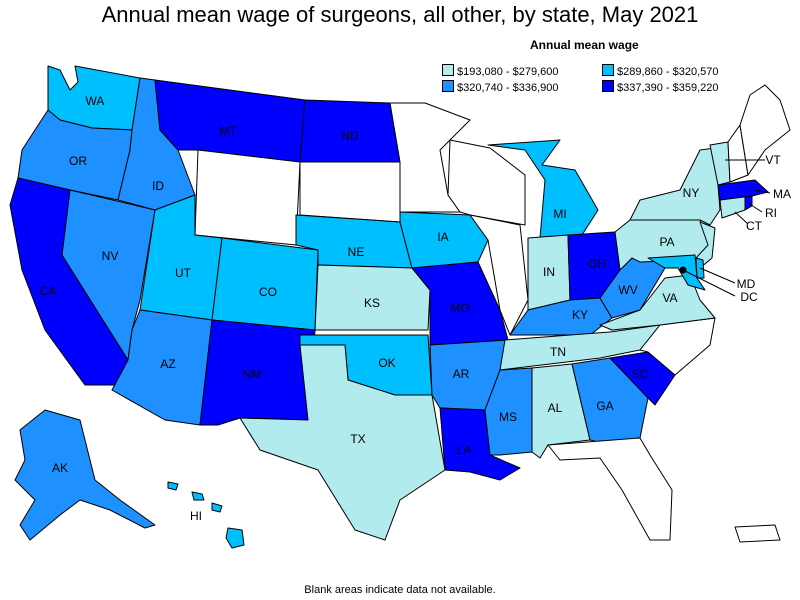 This screenshot has width=800, height=600. Describe the element at coordinates (597, 264) in the screenshot. I see `label-oh: OH` at that location.